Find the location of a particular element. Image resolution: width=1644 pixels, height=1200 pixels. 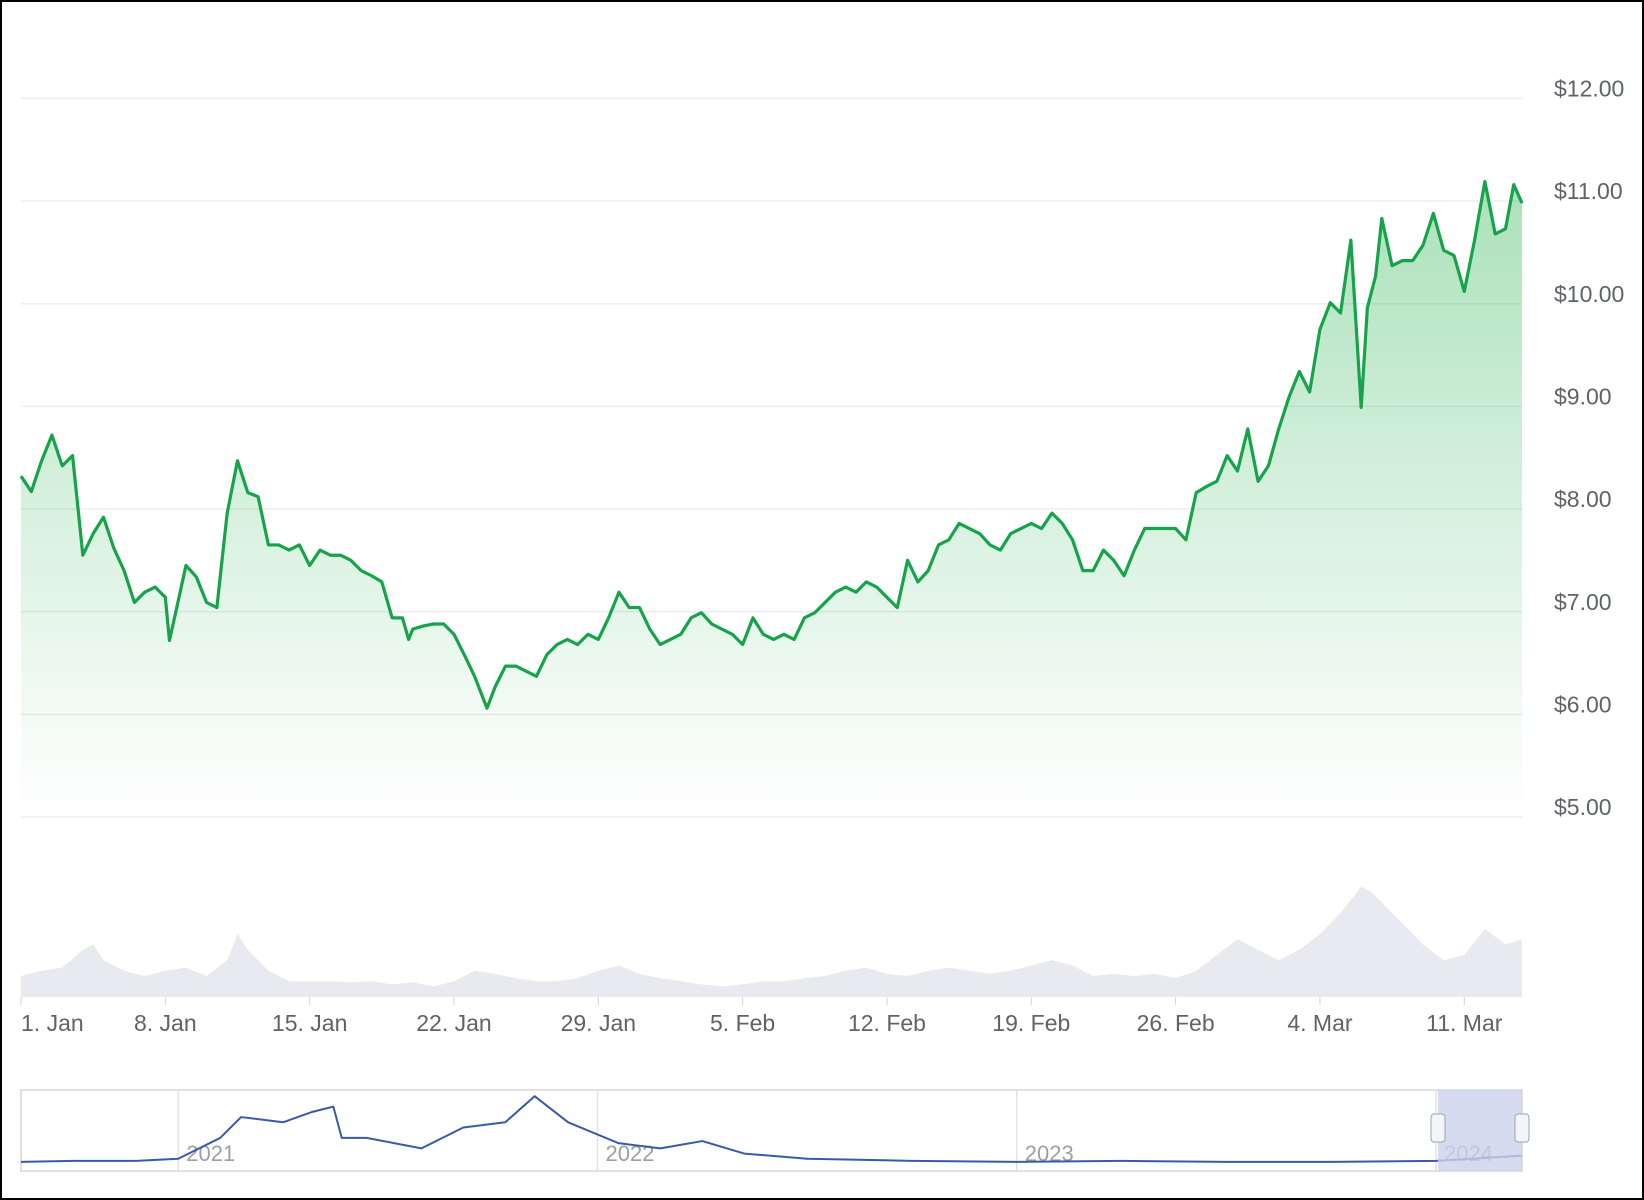

y-tick-label: $5.00 is located at coordinates (1583, 807).